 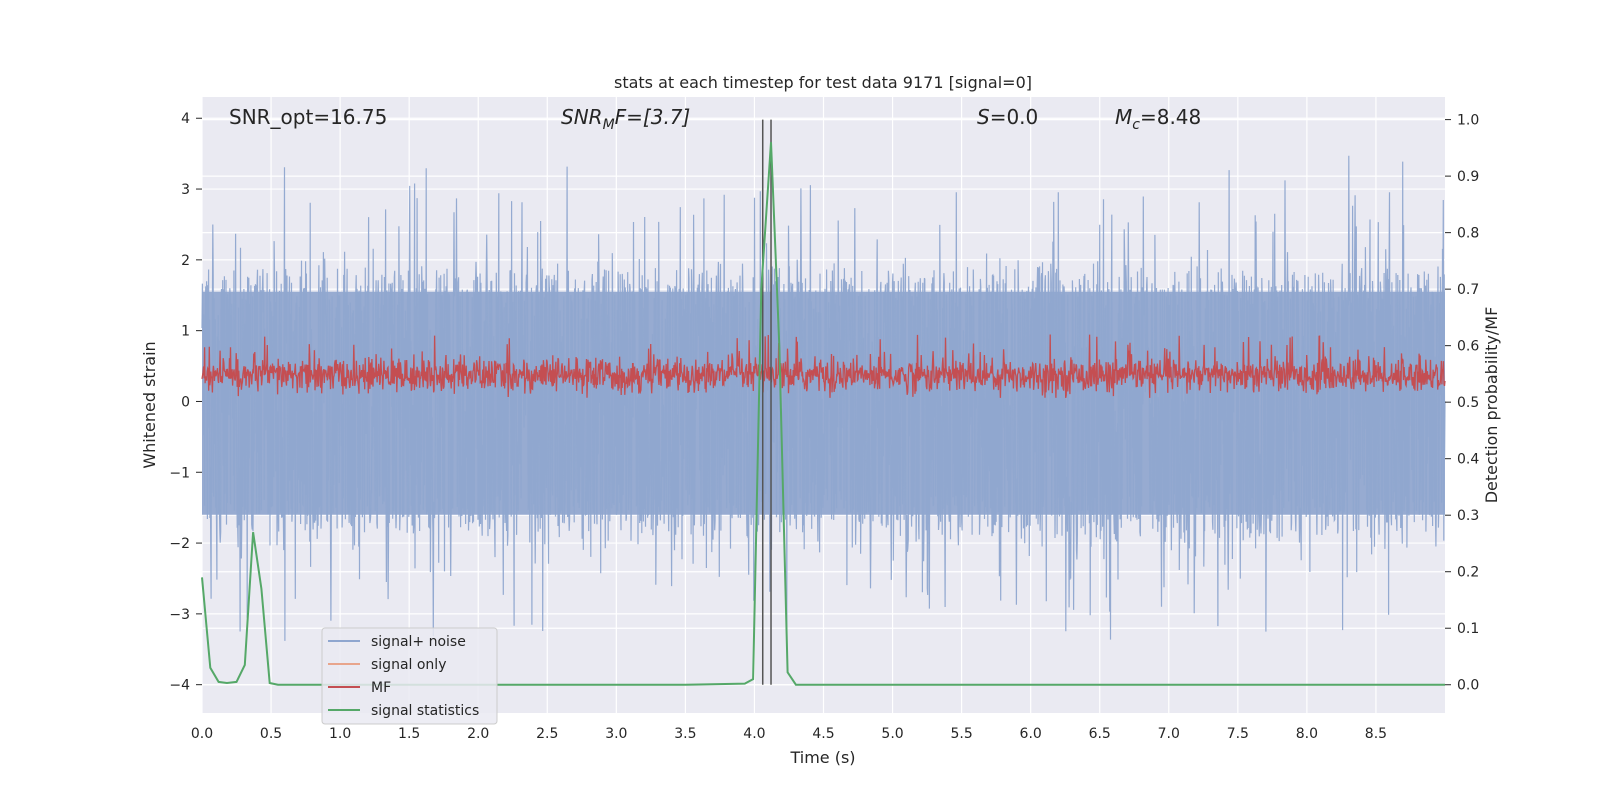 I want to click on y-right-tick-label: 0.6, so click(x=1468, y=347).